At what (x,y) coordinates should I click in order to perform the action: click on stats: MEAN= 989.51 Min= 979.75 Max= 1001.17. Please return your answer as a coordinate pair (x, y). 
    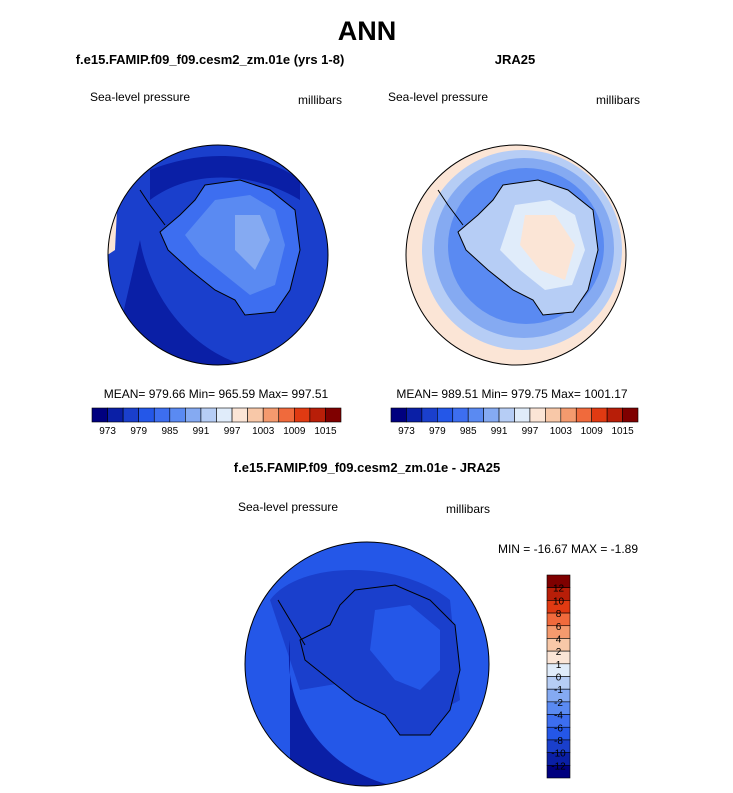
    Looking at the image, I should click on (511, 394).